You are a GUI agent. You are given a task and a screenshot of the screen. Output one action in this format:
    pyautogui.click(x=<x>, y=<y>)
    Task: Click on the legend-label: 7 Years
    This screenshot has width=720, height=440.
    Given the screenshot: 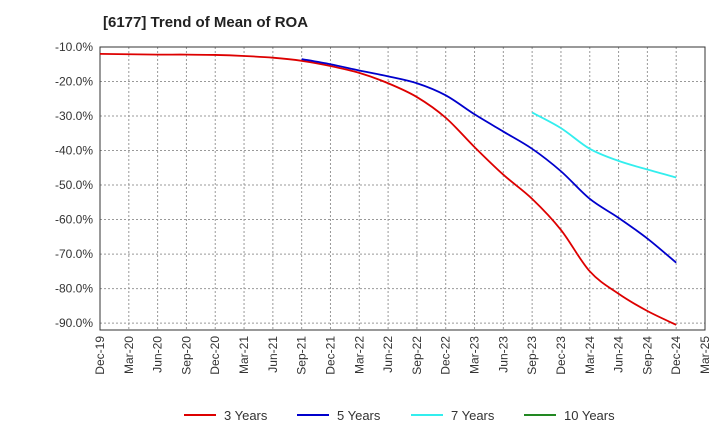 What is the action you would take?
    pyautogui.click(x=473, y=415)
    